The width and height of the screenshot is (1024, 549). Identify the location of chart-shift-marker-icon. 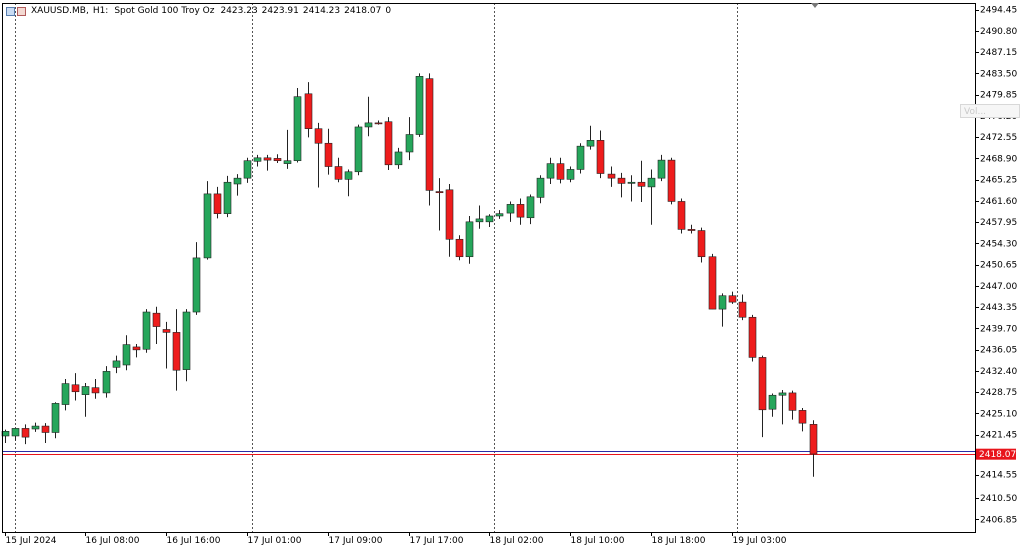
(815, 5).